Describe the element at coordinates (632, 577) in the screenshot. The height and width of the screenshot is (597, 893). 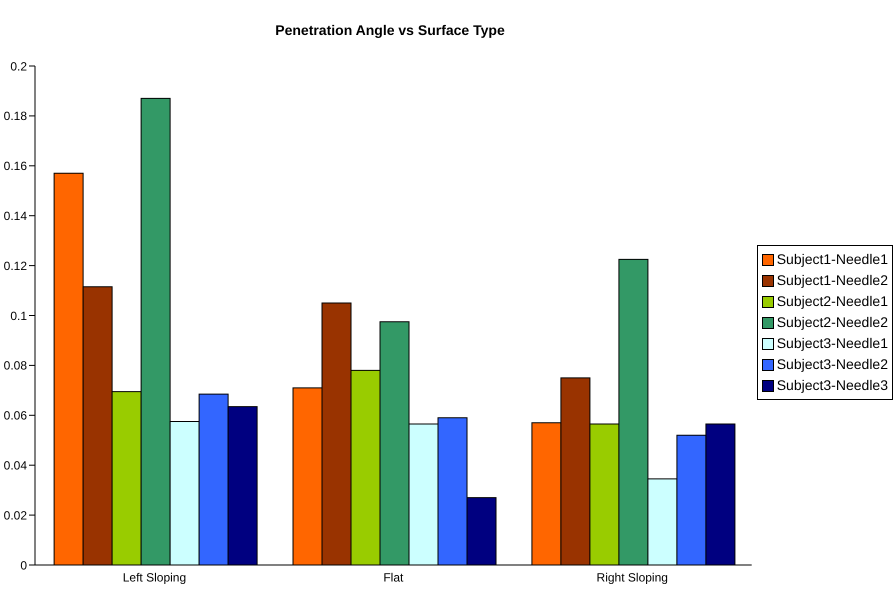
I see `x-tick-label: Right Sloping` at that location.